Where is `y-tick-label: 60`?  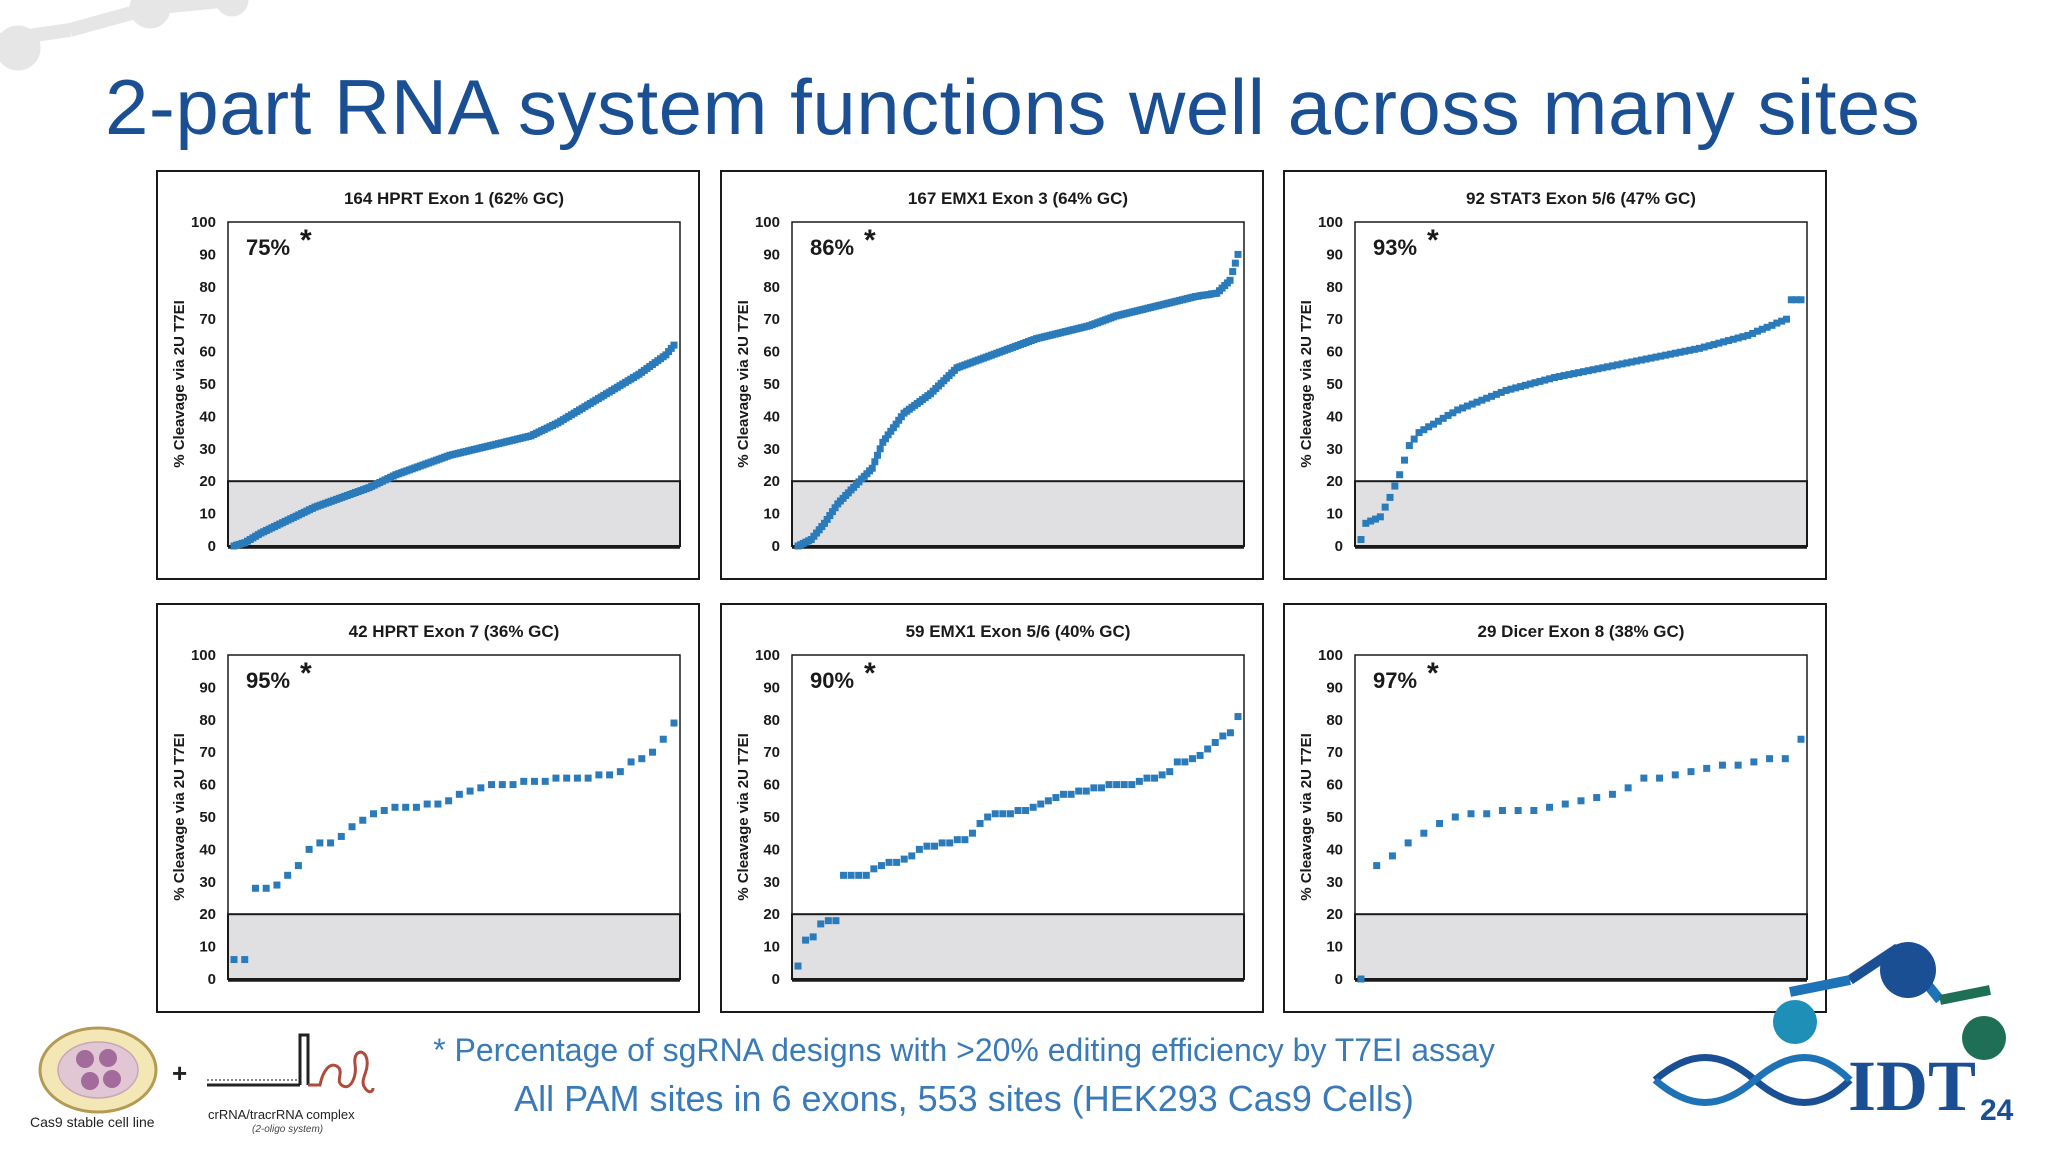
y-tick-label: 60 is located at coordinates (771, 352).